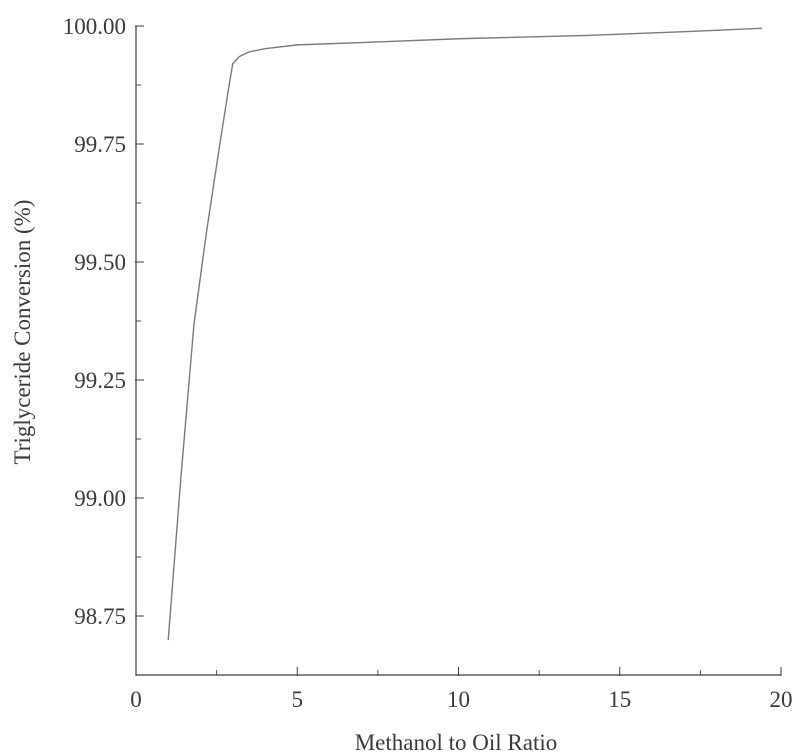  What do you see at coordinates (100, 380) in the screenshot?
I see `y-tick-label: 99.25` at bounding box center [100, 380].